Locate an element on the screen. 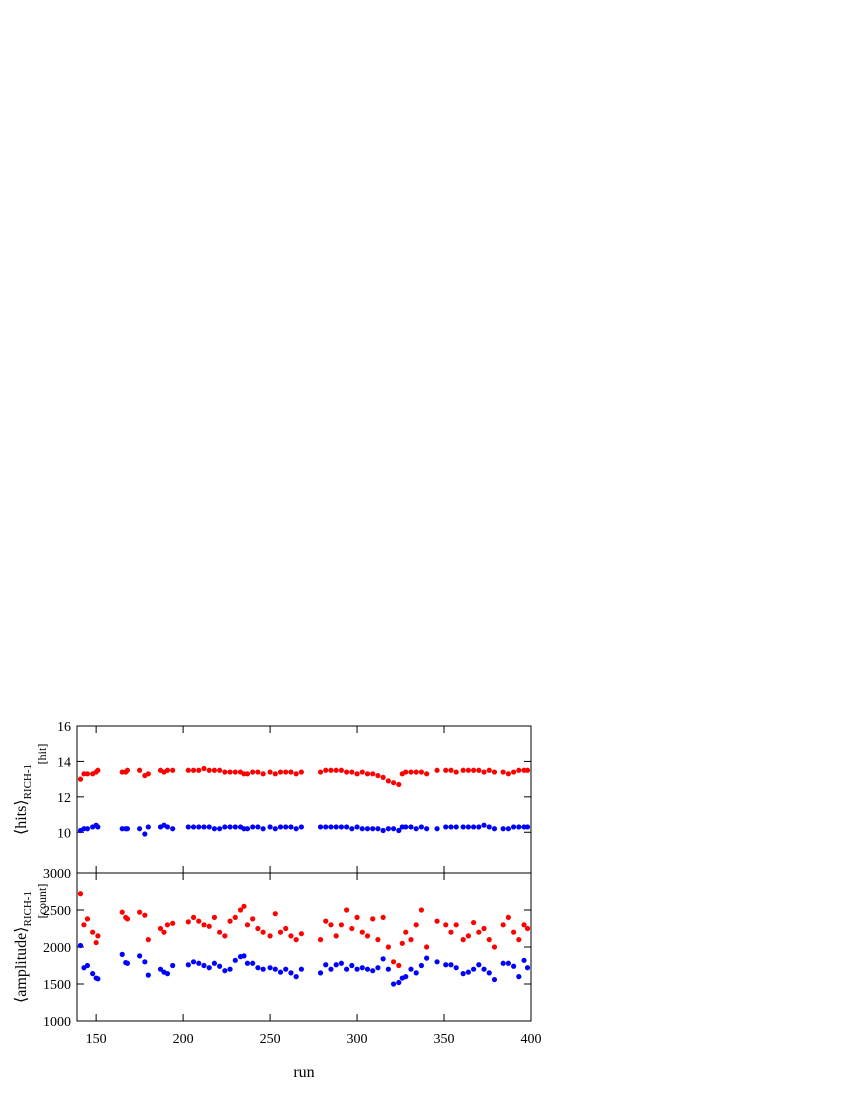 The image size is (850, 1105). y-tick-label: 10 is located at coordinates (64, 833).